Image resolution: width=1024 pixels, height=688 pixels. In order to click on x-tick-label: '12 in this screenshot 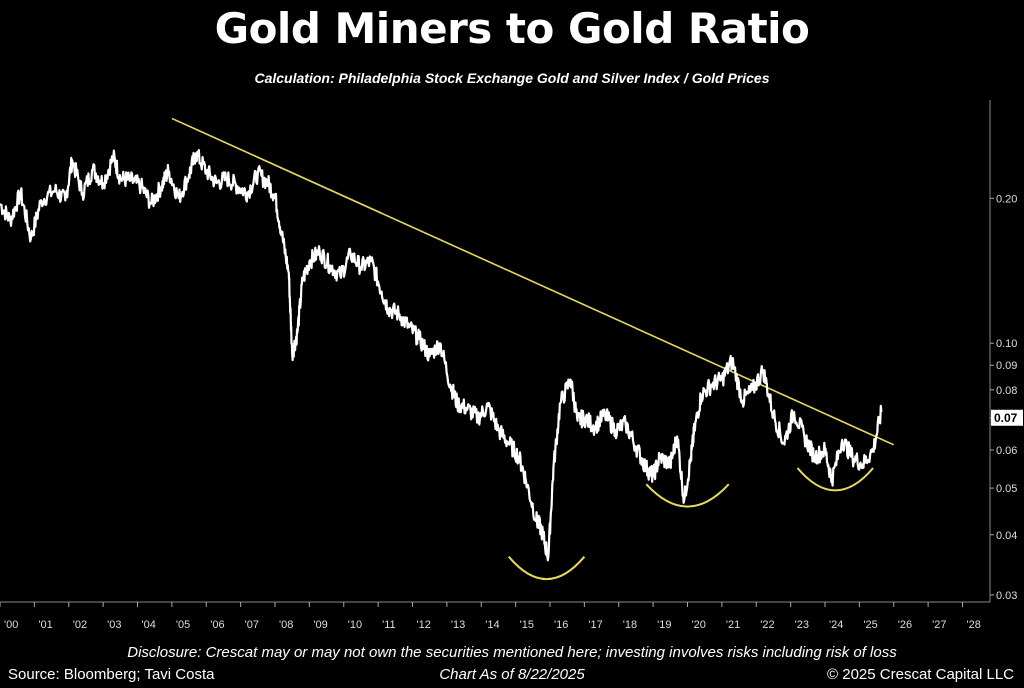, I will do `click(424, 625)`.